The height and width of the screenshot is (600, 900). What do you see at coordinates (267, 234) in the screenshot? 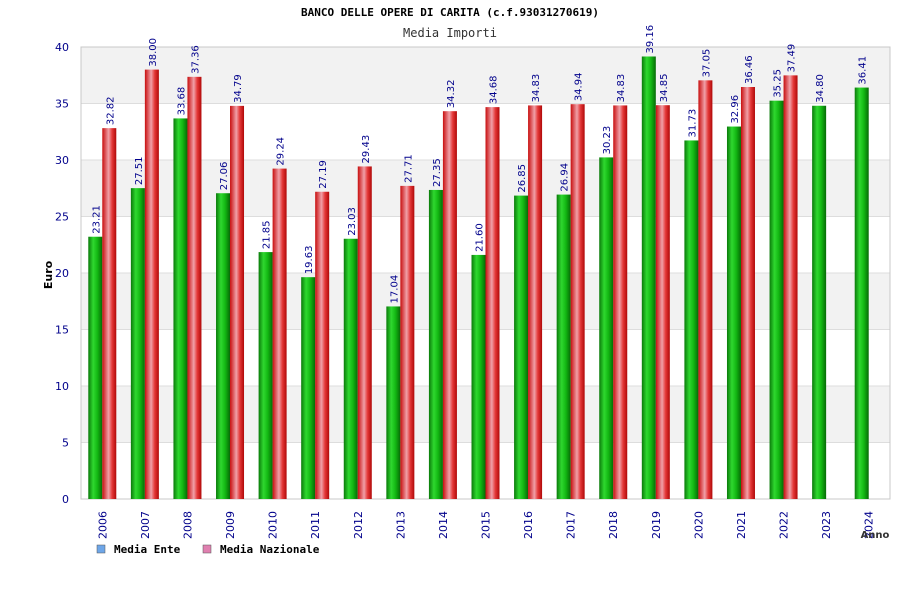
I see `data-label: 21.85` at bounding box center [267, 234].